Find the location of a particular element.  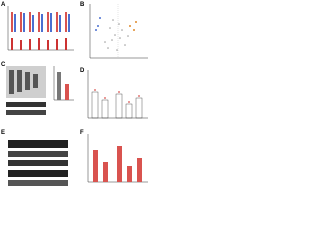

points is located at coordinates (116, 35).